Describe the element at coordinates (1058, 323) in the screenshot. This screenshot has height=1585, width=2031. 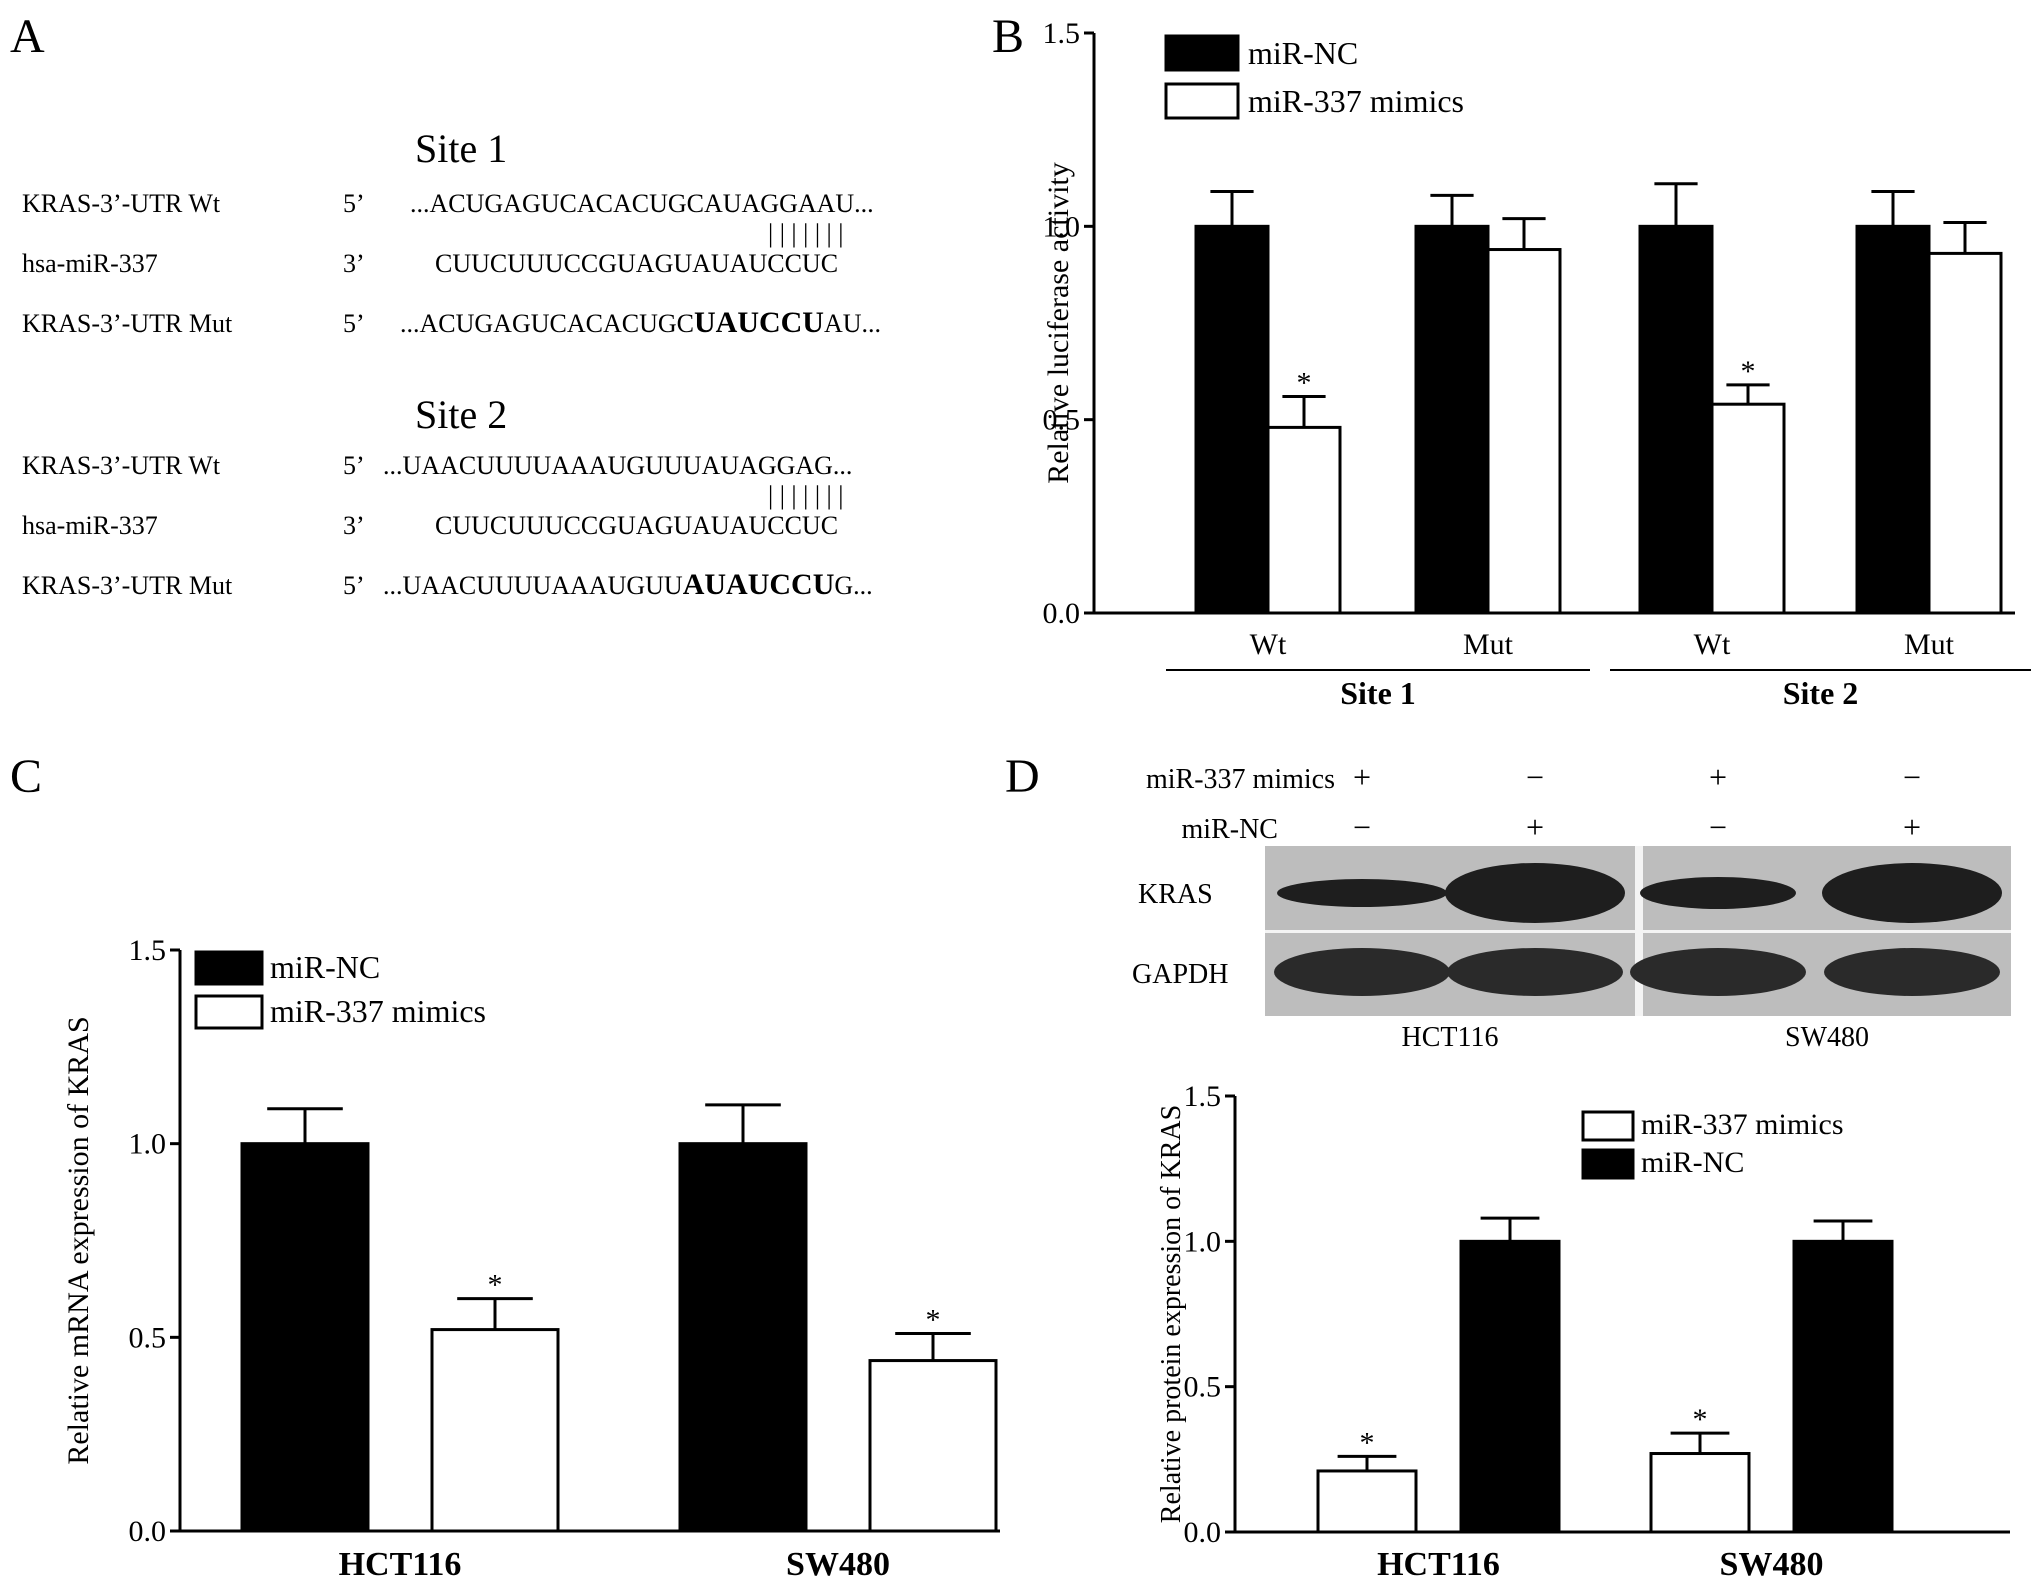
I see `y-axis-title: Relative luciferase activity` at that location.